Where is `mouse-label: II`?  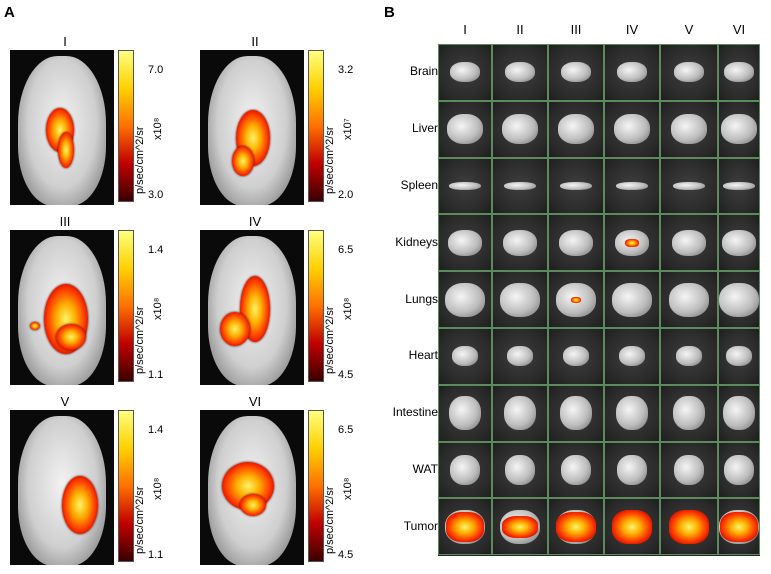 mouse-label: II is located at coordinates (255, 41).